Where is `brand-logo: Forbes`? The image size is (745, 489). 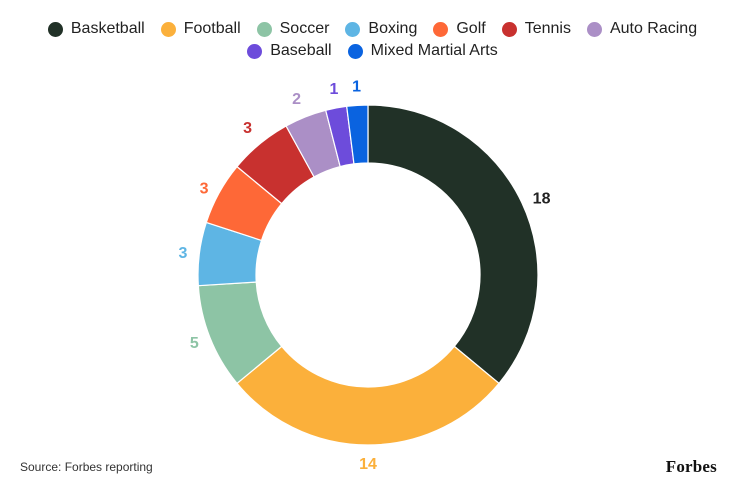 brand-logo: Forbes is located at coordinates (691, 466).